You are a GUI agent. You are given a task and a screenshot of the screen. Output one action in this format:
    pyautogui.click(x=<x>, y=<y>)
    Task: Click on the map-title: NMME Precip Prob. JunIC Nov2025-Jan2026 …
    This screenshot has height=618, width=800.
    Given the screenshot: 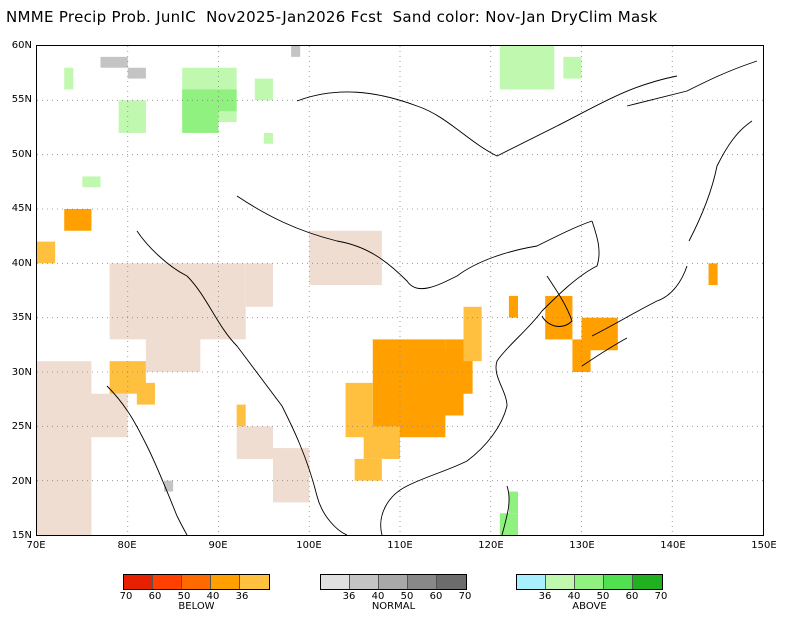 What is the action you would take?
    pyautogui.click(x=332, y=17)
    